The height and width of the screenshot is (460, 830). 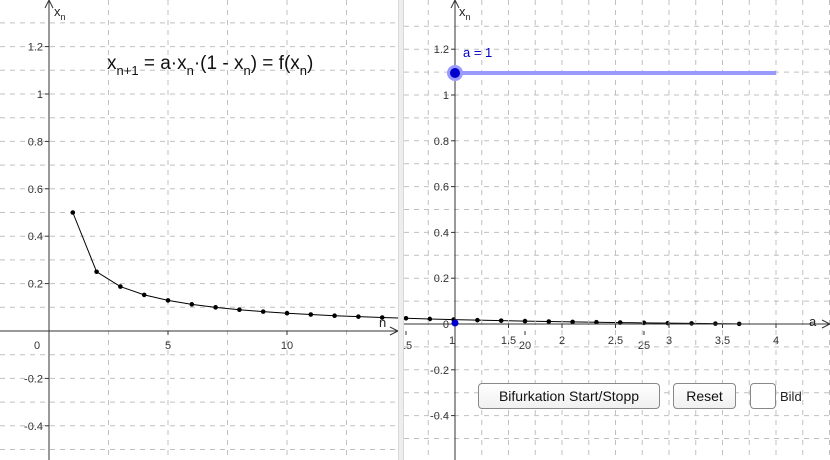 I want to click on slider-a: a = 1, so click(x=611, y=63).